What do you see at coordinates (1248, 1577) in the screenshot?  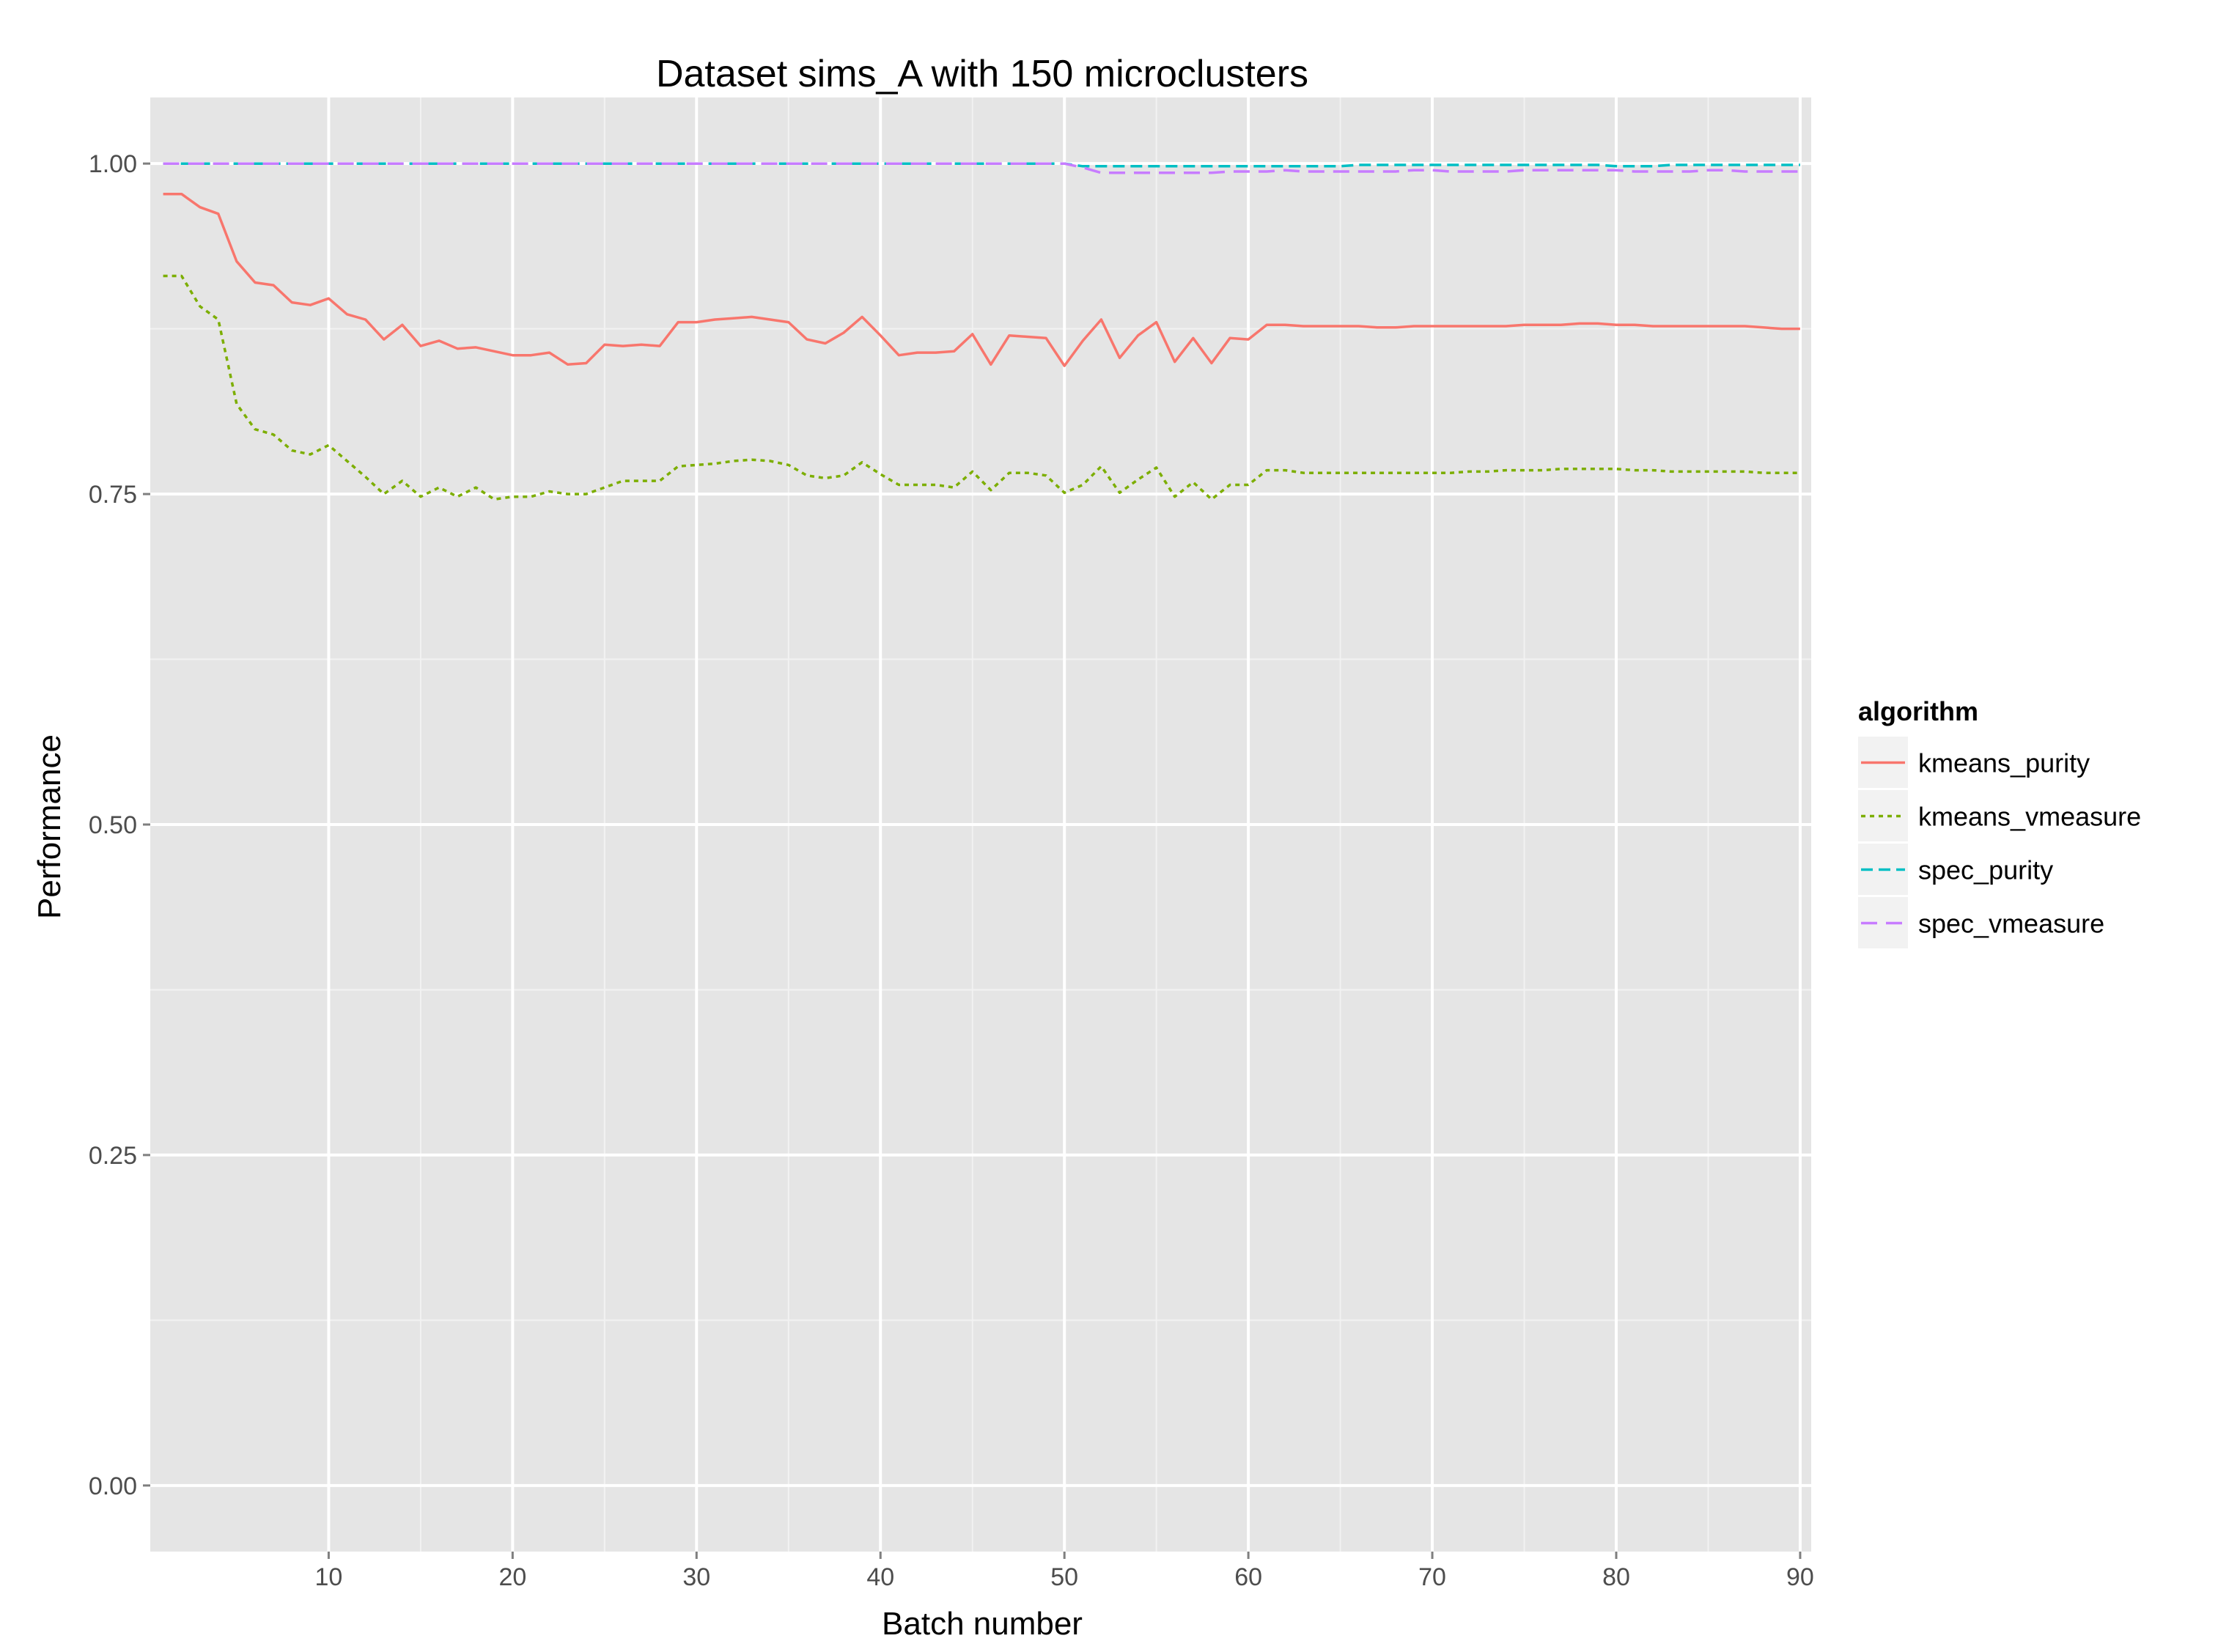 I see `x-tick-label: 60` at bounding box center [1248, 1577].